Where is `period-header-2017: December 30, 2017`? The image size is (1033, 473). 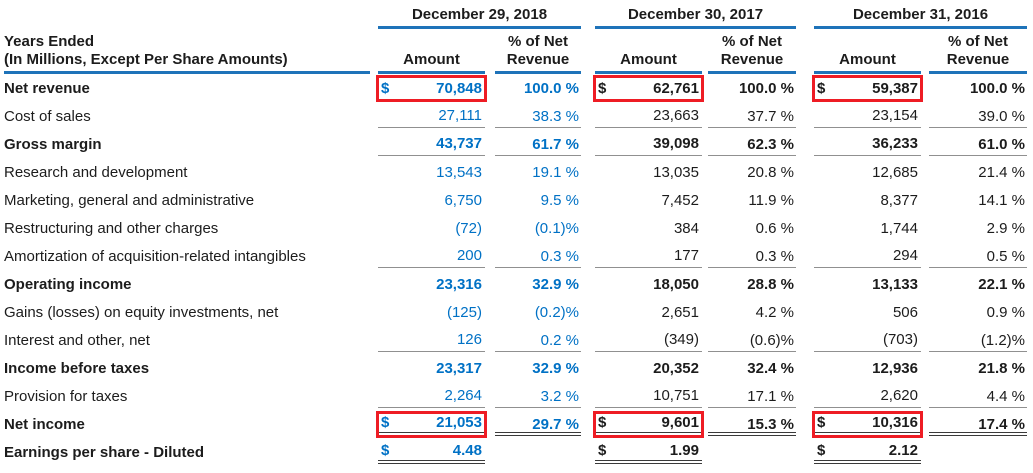 period-header-2017: December 30, 2017 is located at coordinates (695, 17).